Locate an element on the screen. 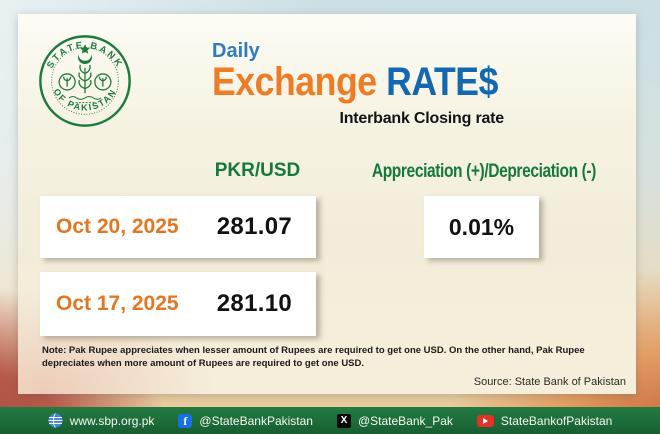 This screenshot has height=434, width=660. crescent-star-icon is located at coordinates (85, 54).